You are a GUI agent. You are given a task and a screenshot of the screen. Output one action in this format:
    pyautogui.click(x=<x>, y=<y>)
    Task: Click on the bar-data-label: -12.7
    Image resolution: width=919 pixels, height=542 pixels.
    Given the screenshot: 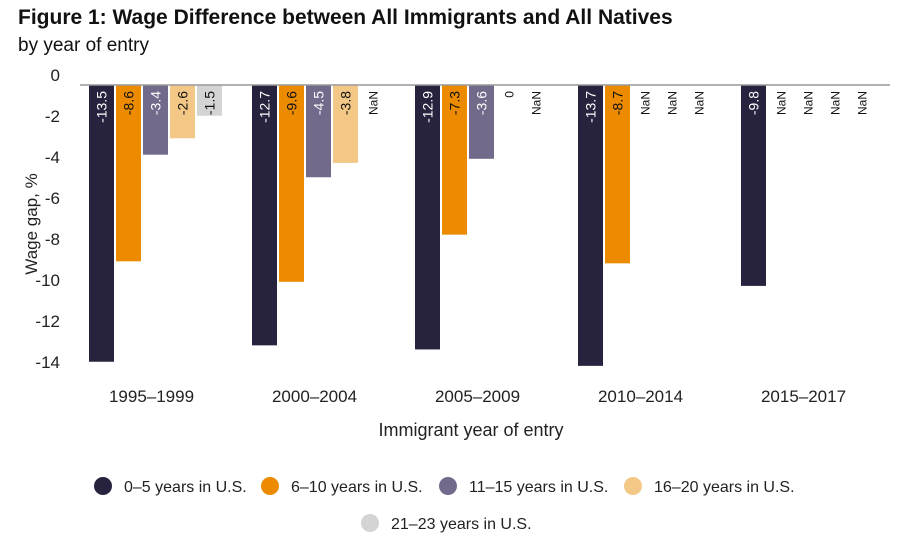 What is the action you would take?
    pyautogui.click(x=265, y=107)
    